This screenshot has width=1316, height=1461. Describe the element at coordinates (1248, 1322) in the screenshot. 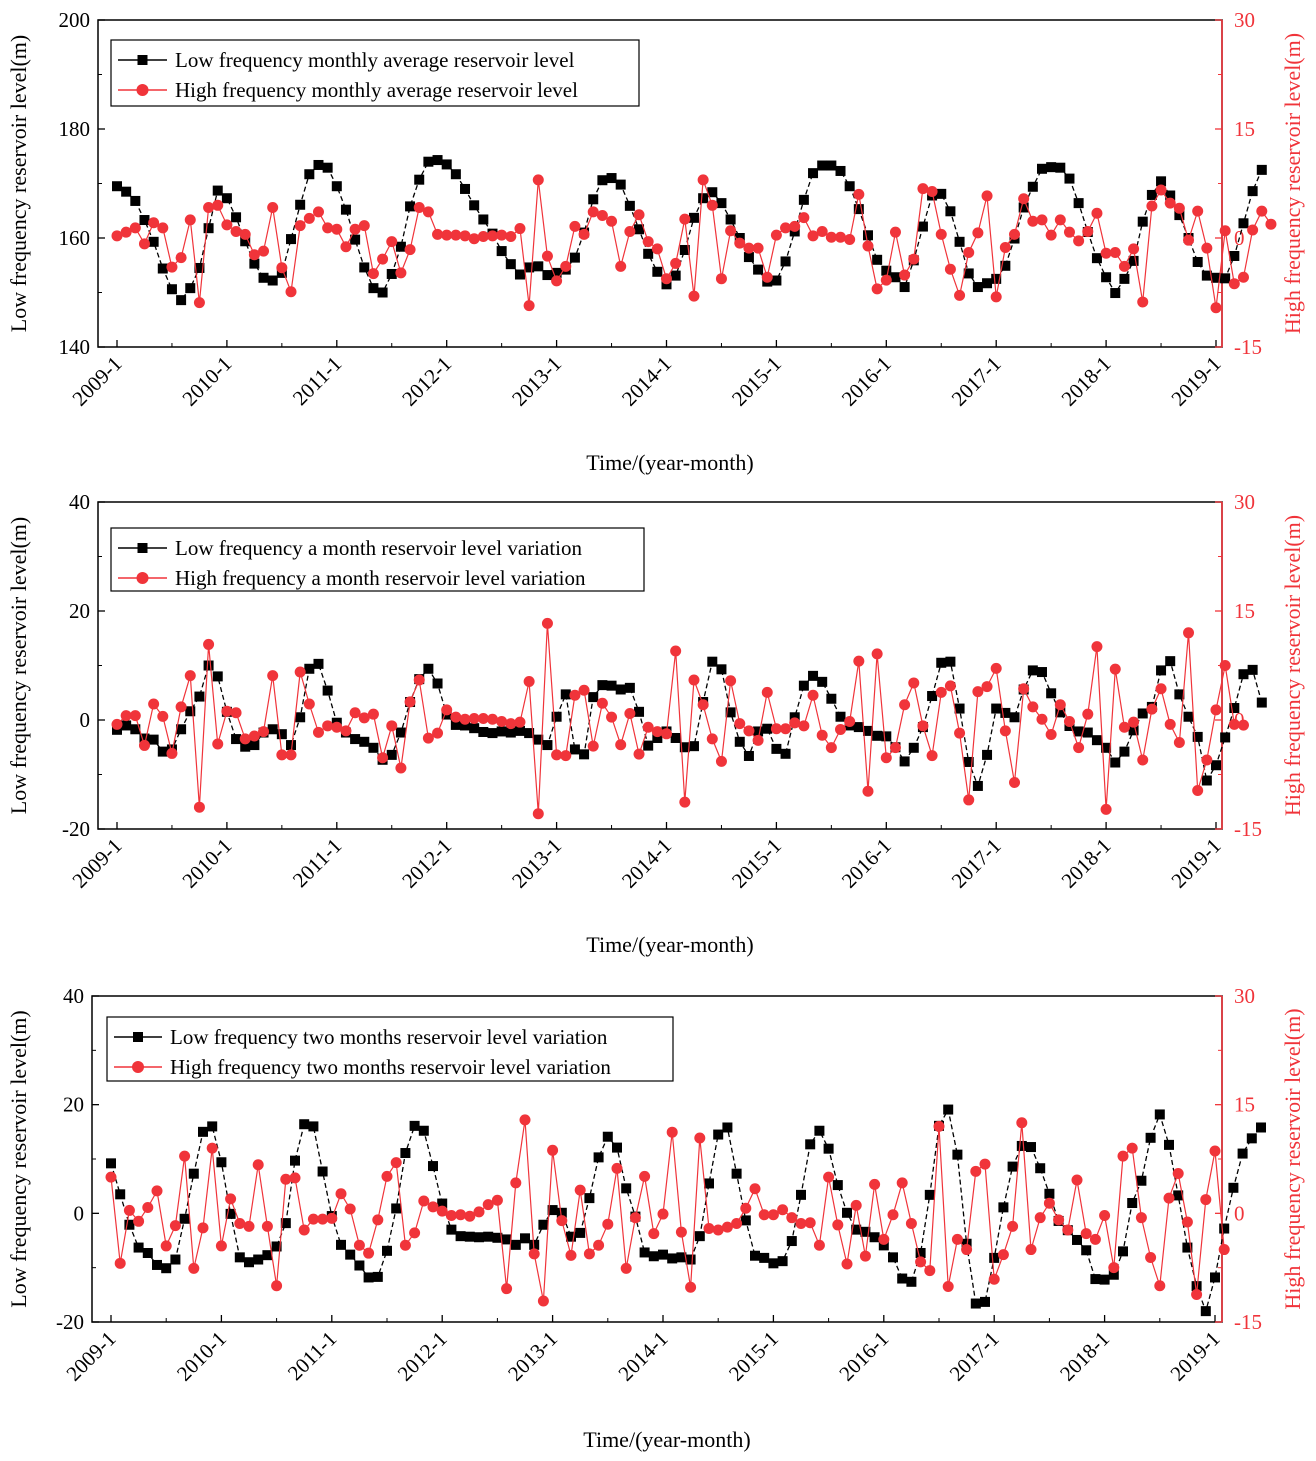

I see `y-right-tick-label: -15` at that location.